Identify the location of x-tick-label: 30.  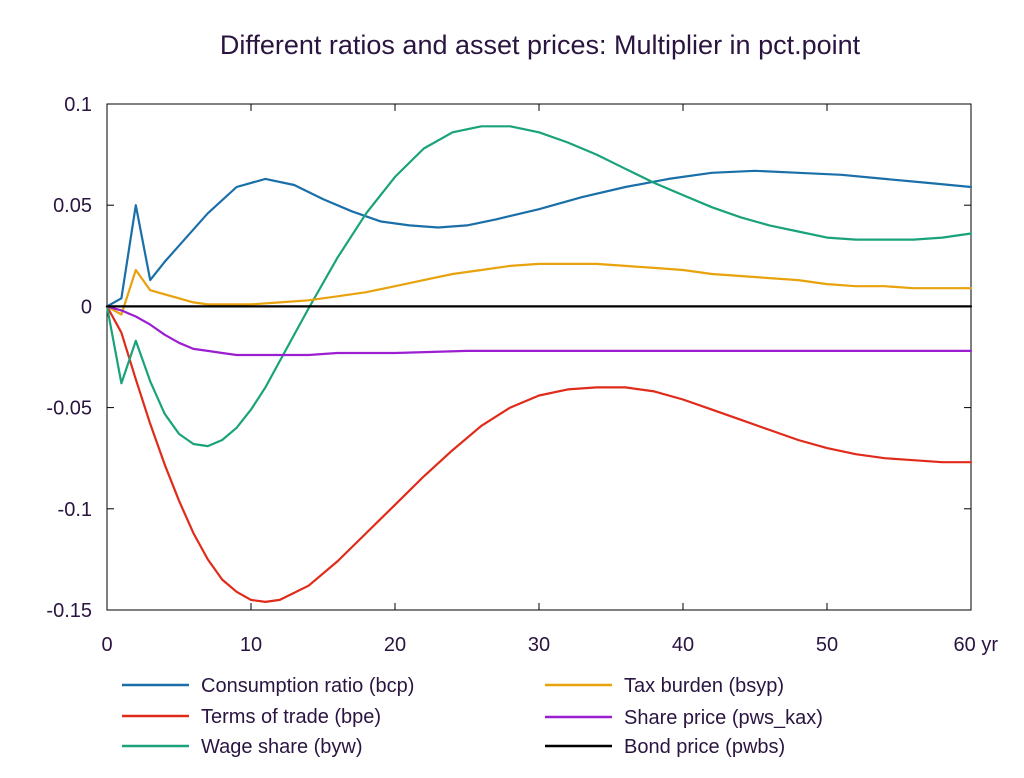
(539, 645).